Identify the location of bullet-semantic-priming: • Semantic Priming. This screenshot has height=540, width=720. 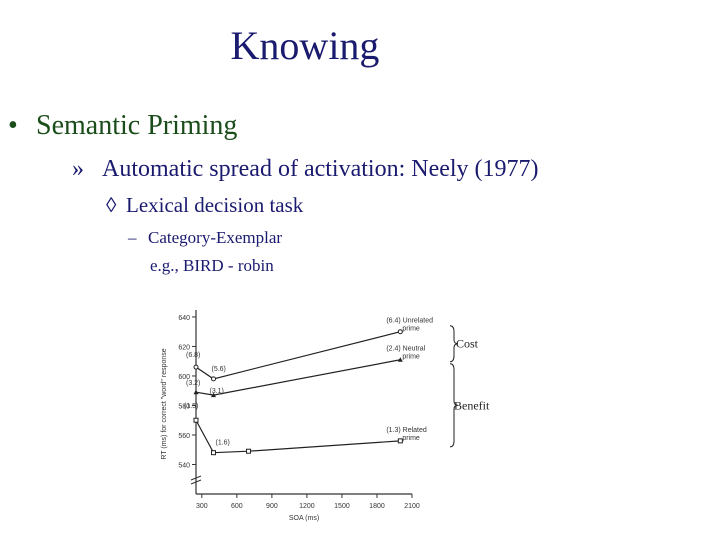
(122, 126).